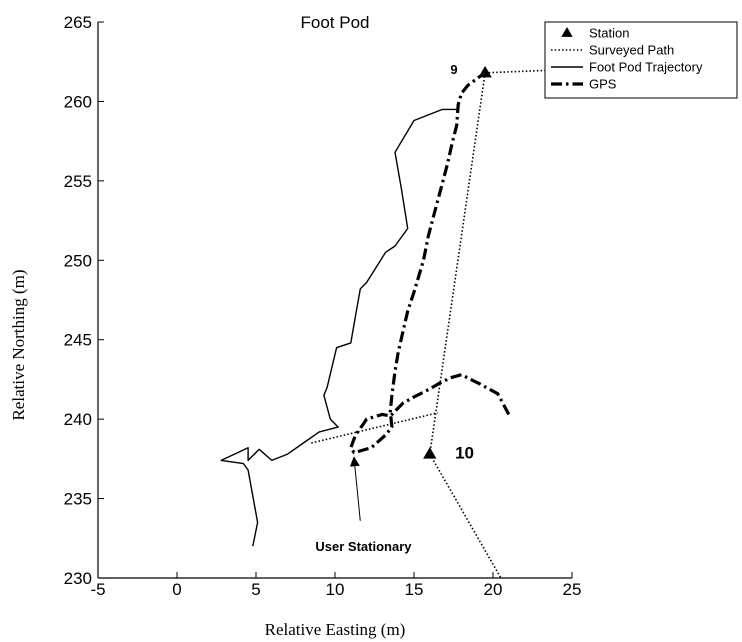 The width and height of the screenshot is (742, 642). What do you see at coordinates (18, 344) in the screenshot?
I see `y-axis-title: Relative Northing (m)` at bounding box center [18, 344].